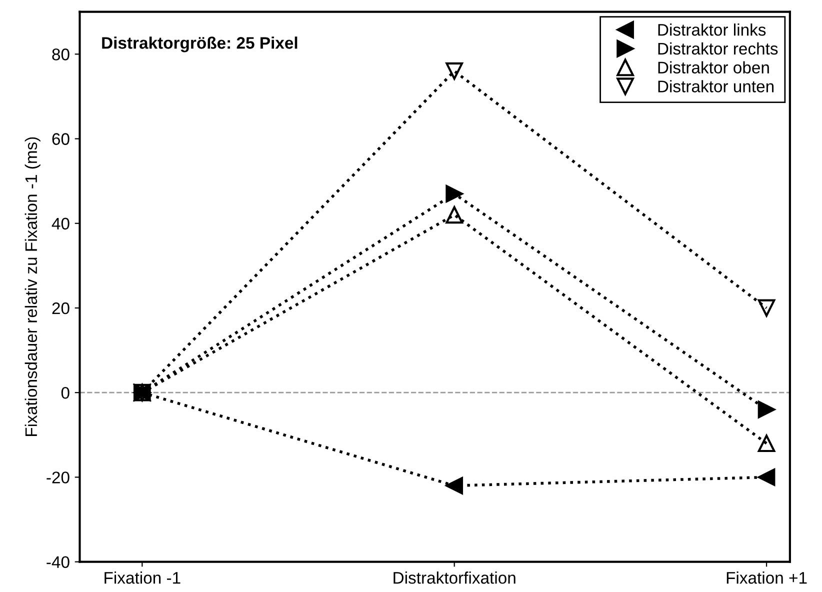 Image resolution: width=822 pixels, height=592 pixels. I want to click on y-tick-label: 0, so click(65, 392).